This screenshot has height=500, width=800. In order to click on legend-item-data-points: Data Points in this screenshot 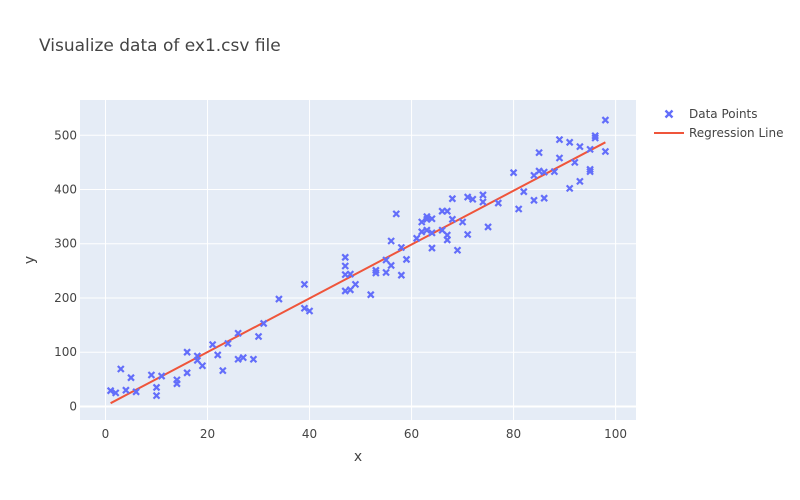, I will do `click(711, 114)`.